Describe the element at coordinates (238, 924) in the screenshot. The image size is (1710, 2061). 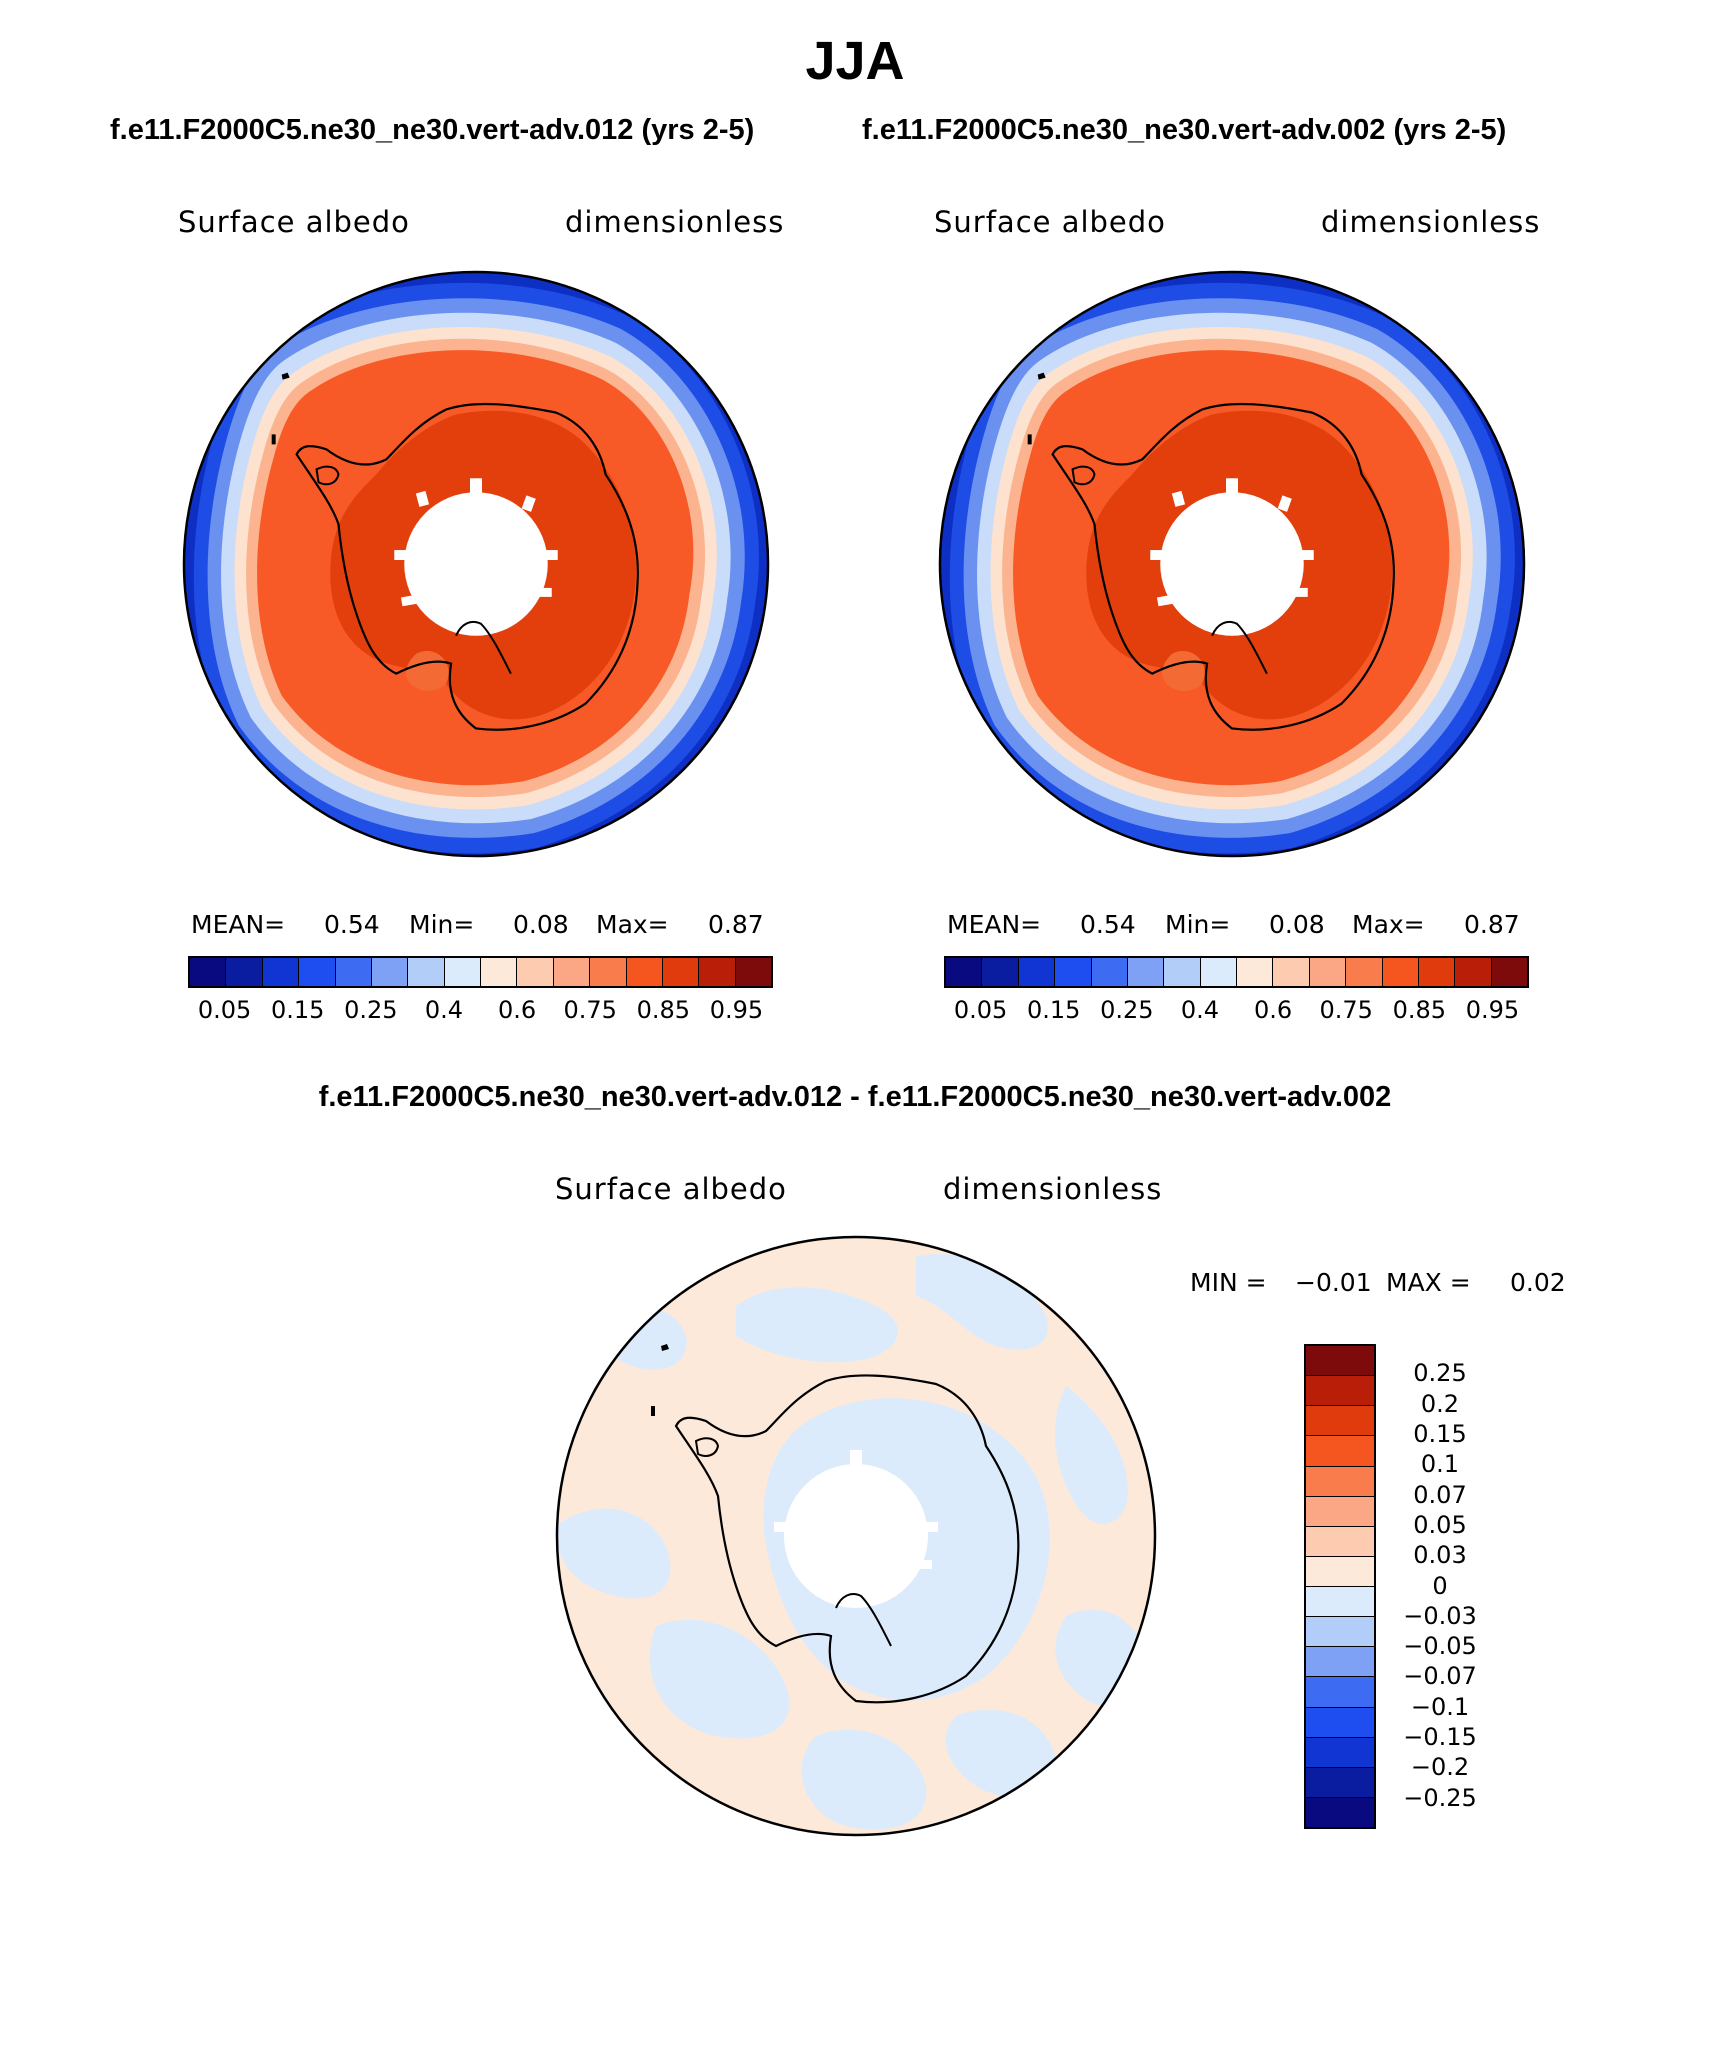
I see `panel1-mean-label: MEAN=` at that location.